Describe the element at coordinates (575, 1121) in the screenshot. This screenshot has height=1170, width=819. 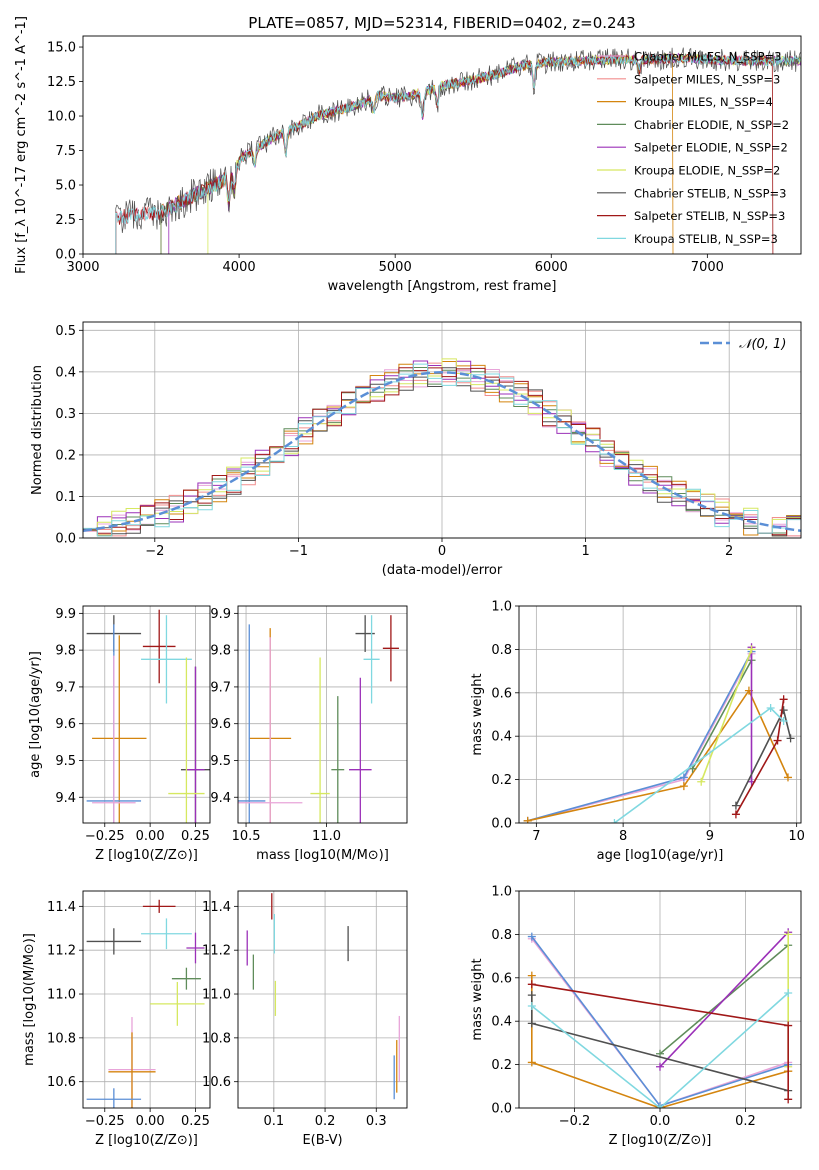
I see `x-tick-label: −0.2` at that location.